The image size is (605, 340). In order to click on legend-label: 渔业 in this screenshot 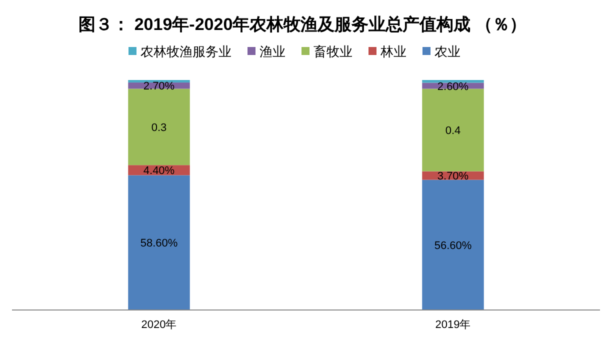, I will do `click(273, 51)`.